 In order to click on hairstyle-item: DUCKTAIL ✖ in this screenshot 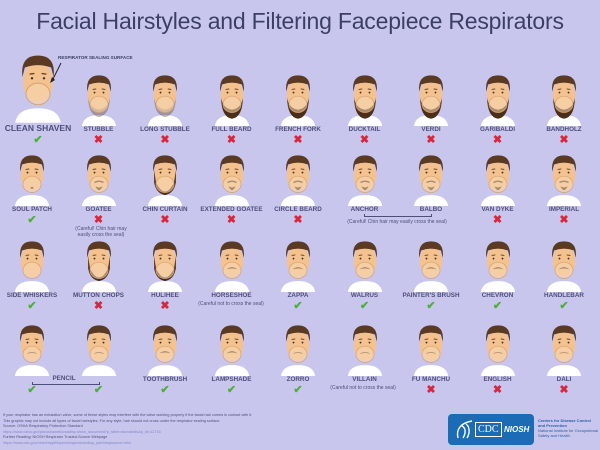, I will do `click(365, 108)`.